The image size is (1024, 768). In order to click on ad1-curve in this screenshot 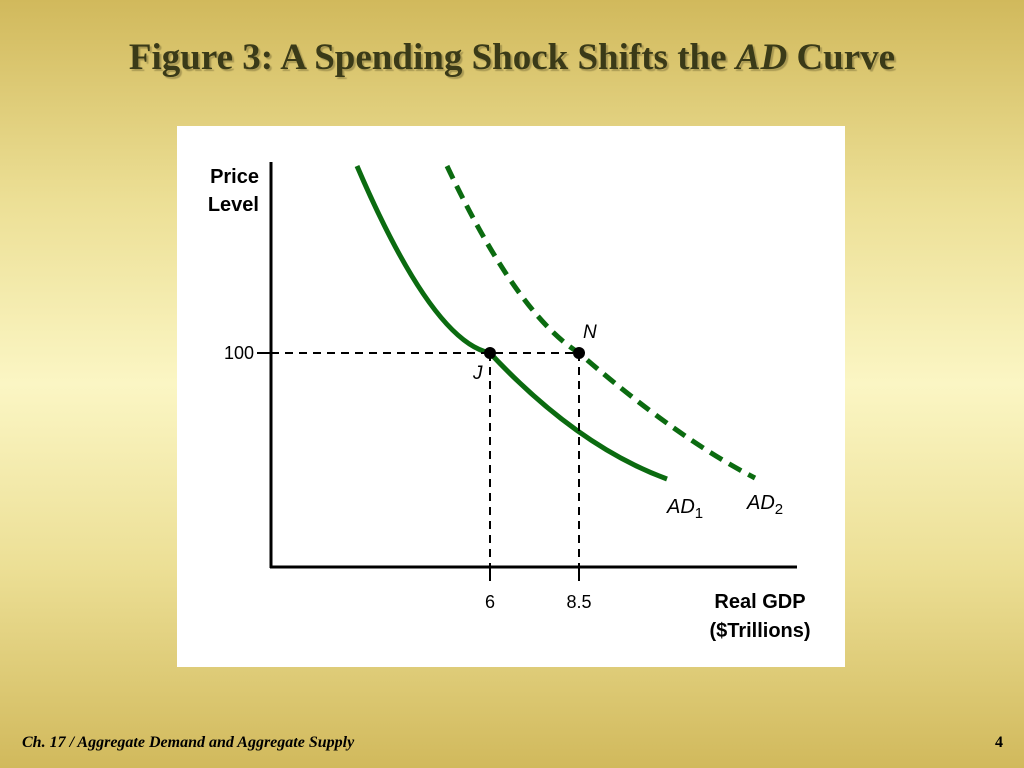, I will do `click(511, 323)`.